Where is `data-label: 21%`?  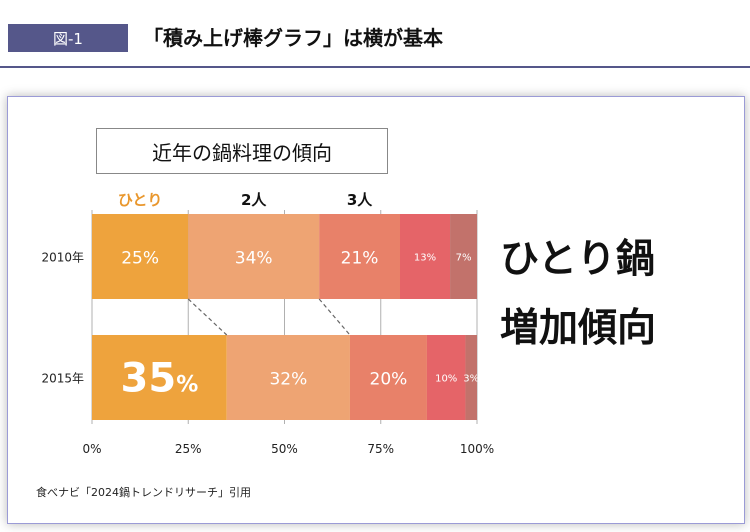 data-label: 21% is located at coordinates (360, 259).